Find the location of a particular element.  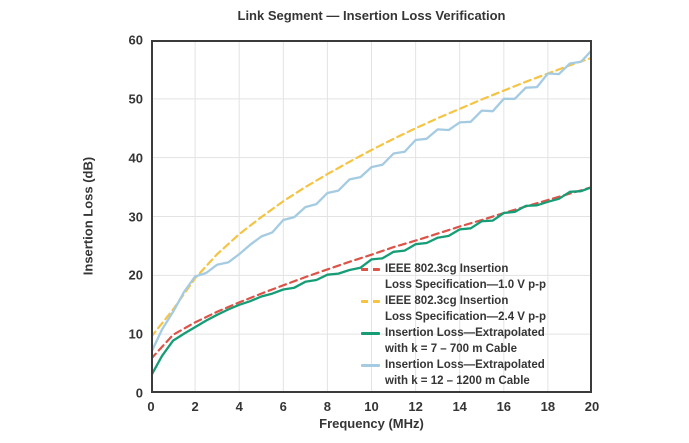

x-tick-label: 18 is located at coordinates (548, 406).